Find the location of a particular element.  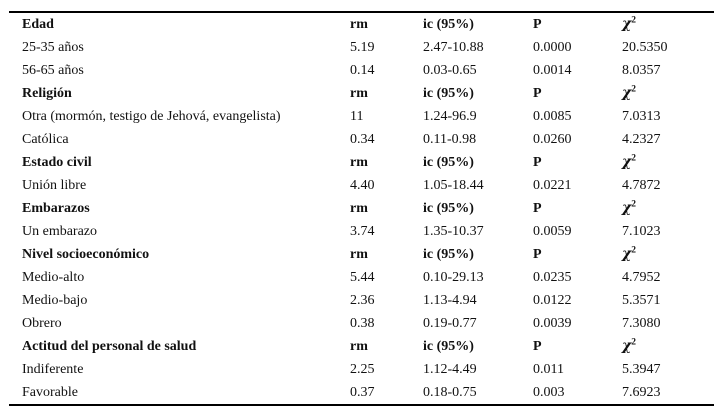

chi-value: 4.2327 is located at coordinates (641, 139).